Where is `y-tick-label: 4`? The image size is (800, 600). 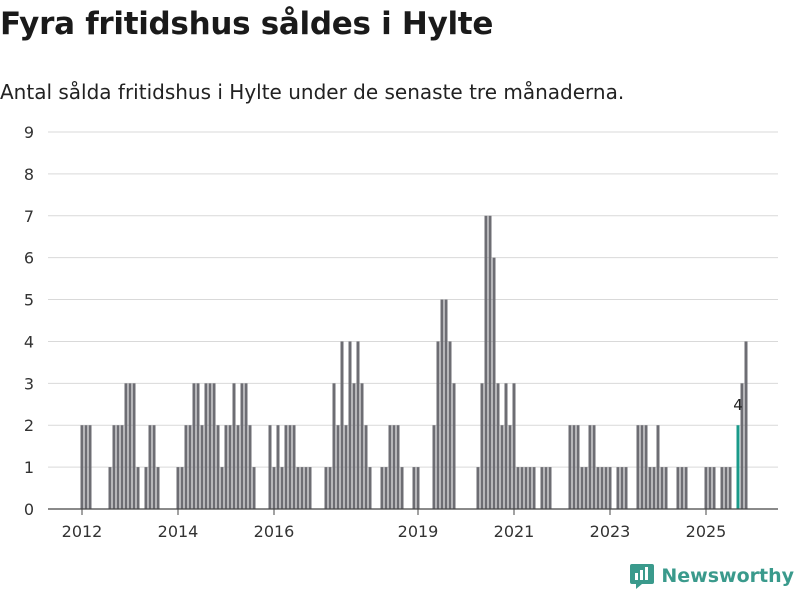
y-tick-label: 4 is located at coordinates (29, 341).